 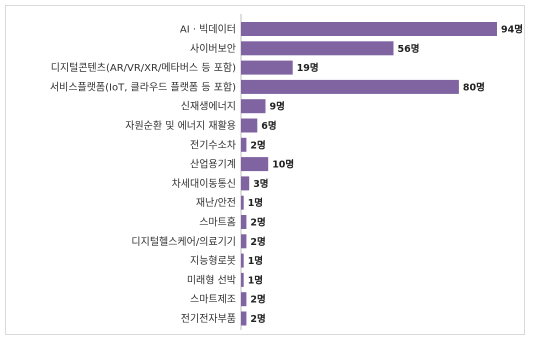 What do you see at coordinates (208, 30) in the screenshot?
I see `category-label-0: AI · 빅데이터` at bounding box center [208, 30].